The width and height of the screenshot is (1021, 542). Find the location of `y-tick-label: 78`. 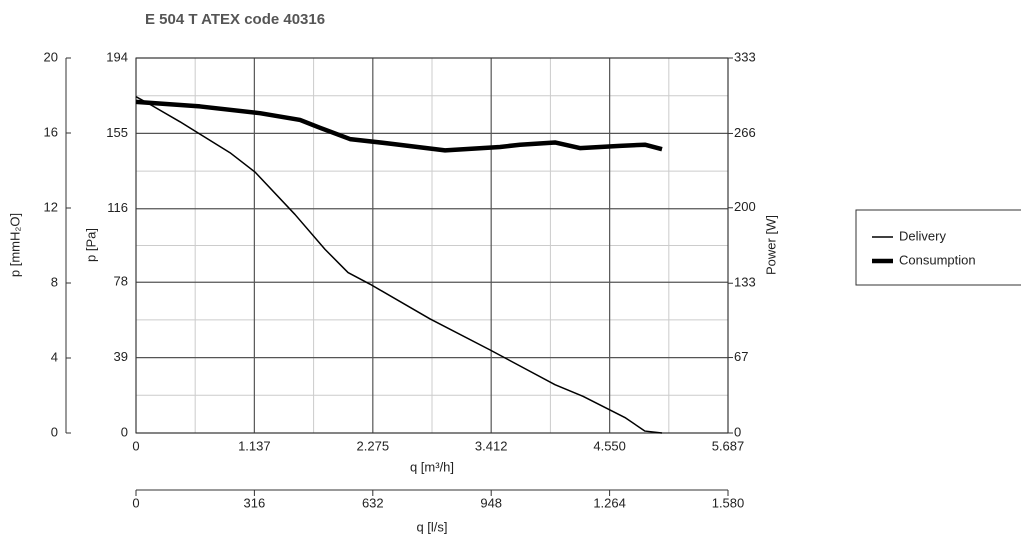

y-tick-label: 78 is located at coordinates (121, 281).